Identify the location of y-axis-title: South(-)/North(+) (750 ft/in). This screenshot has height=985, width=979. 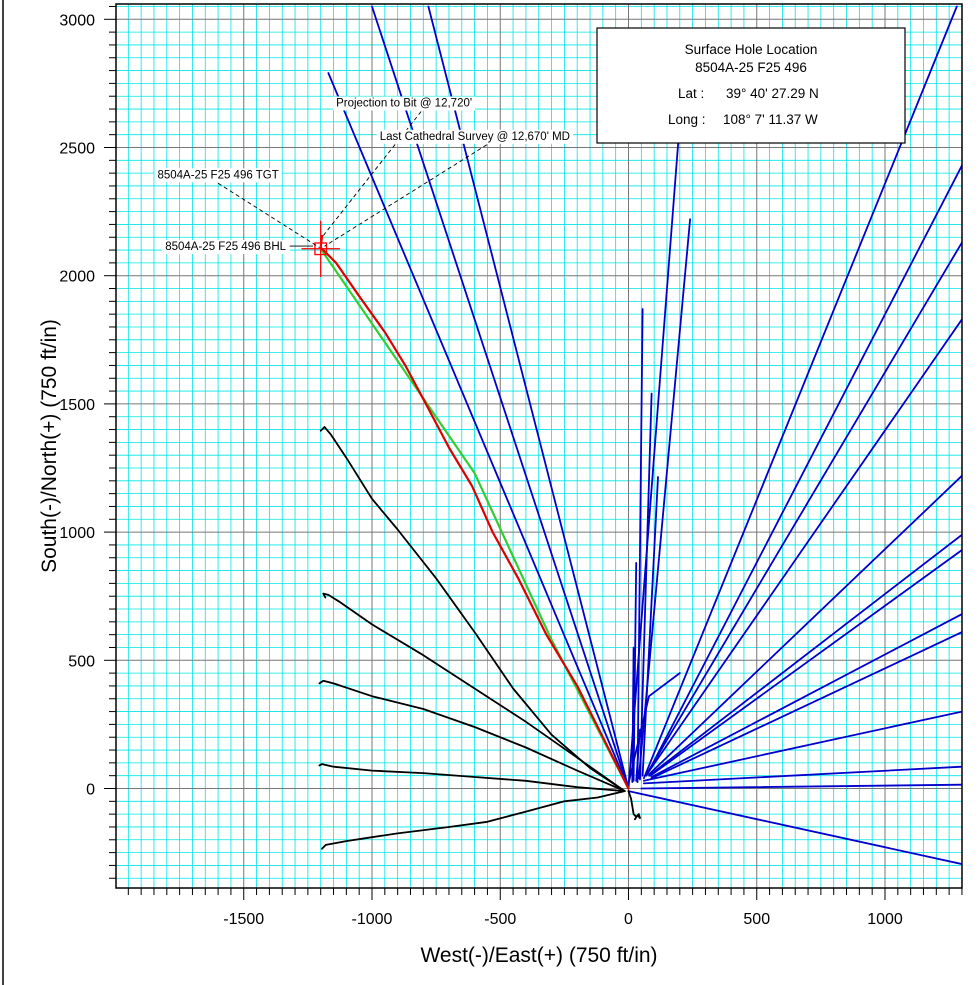
(49, 446).